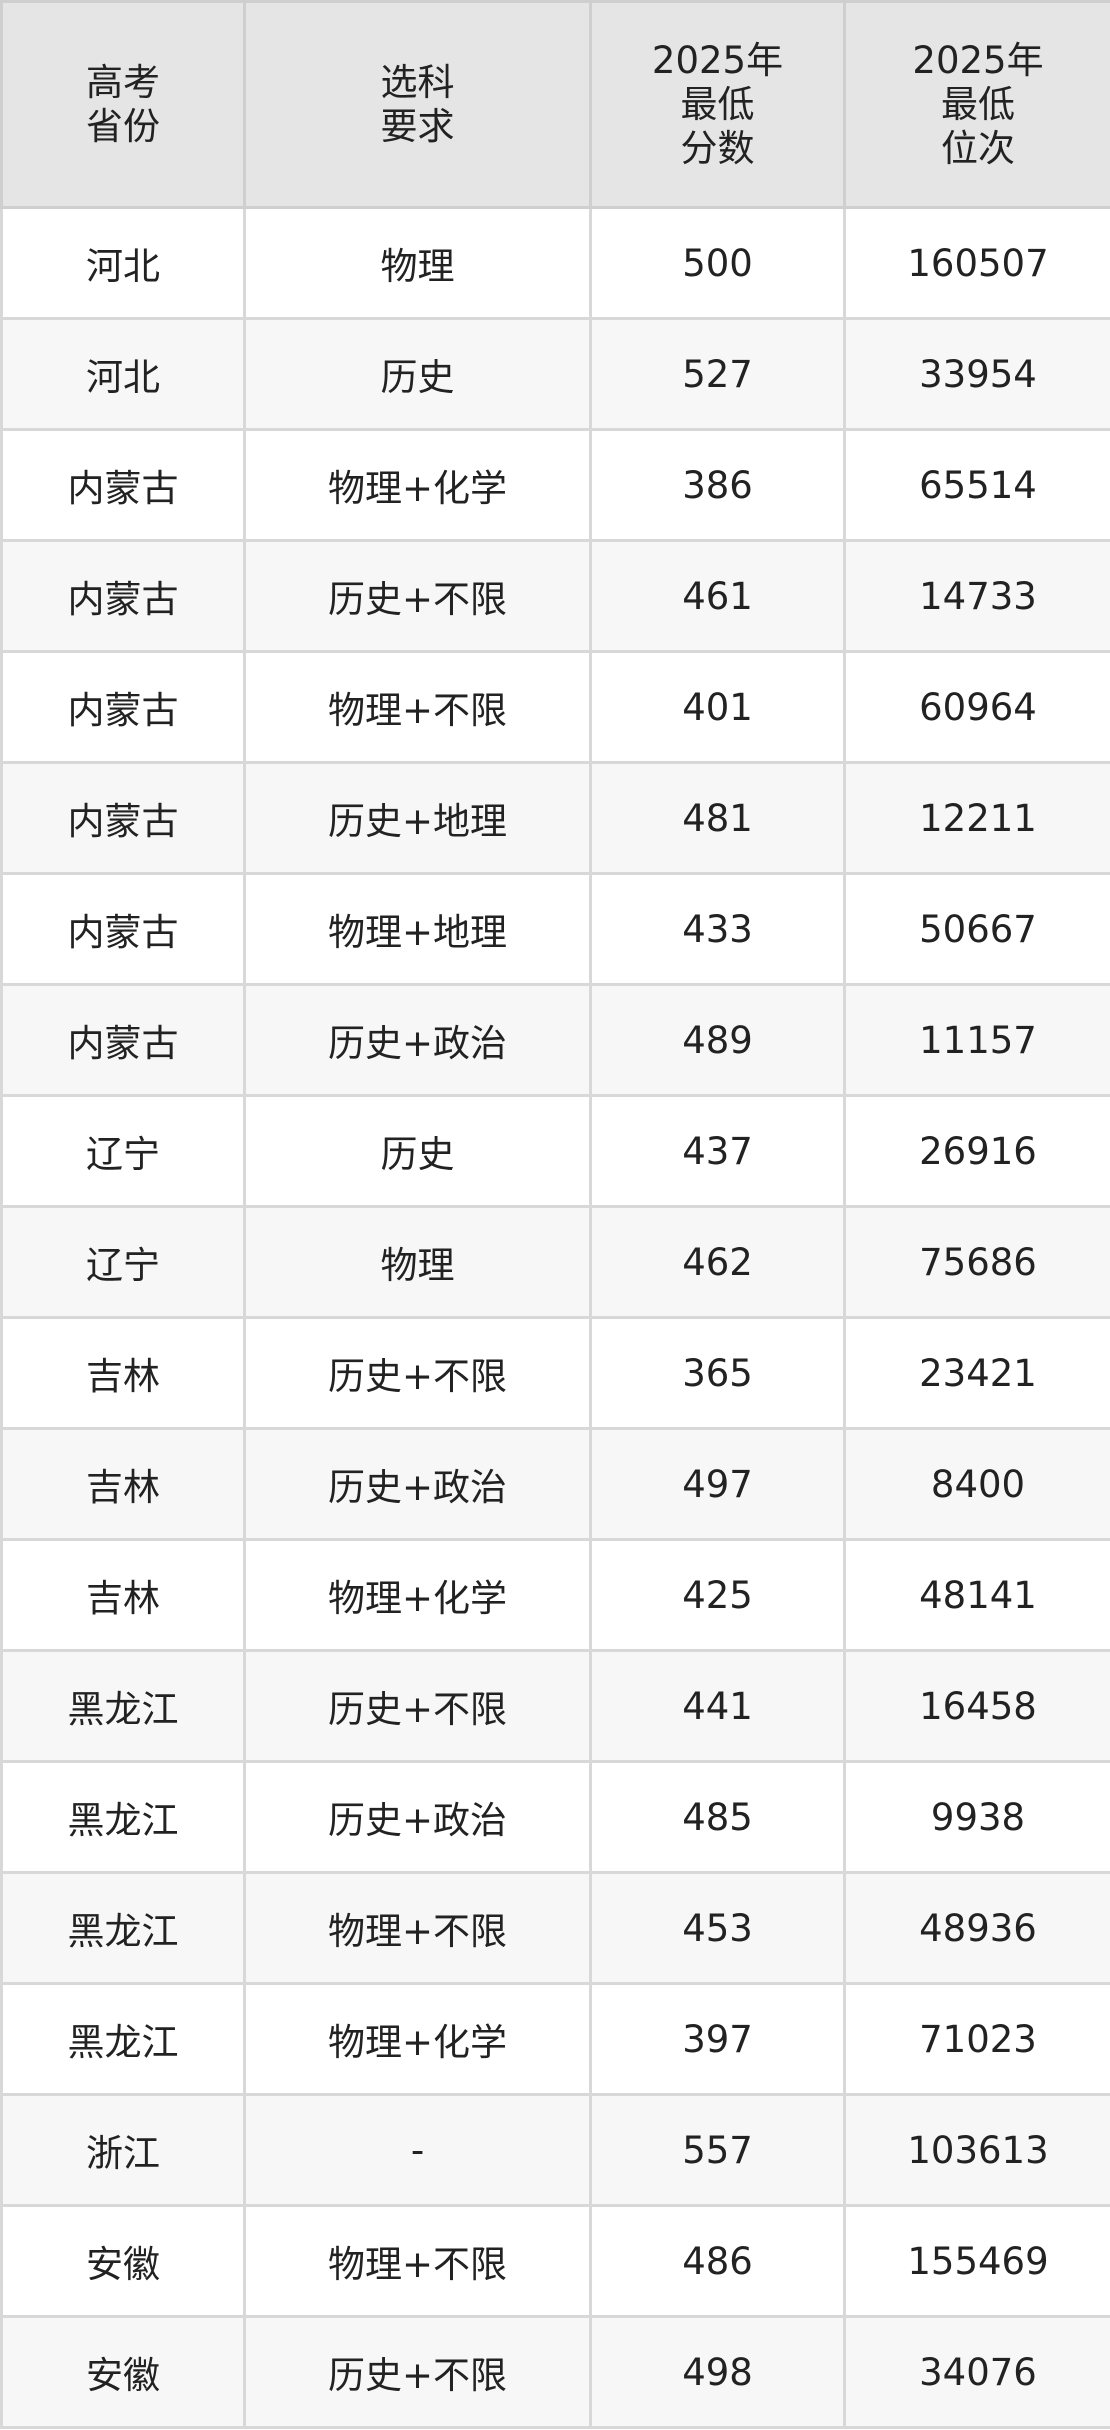  What do you see at coordinates (976, 1262) in the screenshot?
I see `cell-min-rank: 75686` at bounding box center [976, 1262].